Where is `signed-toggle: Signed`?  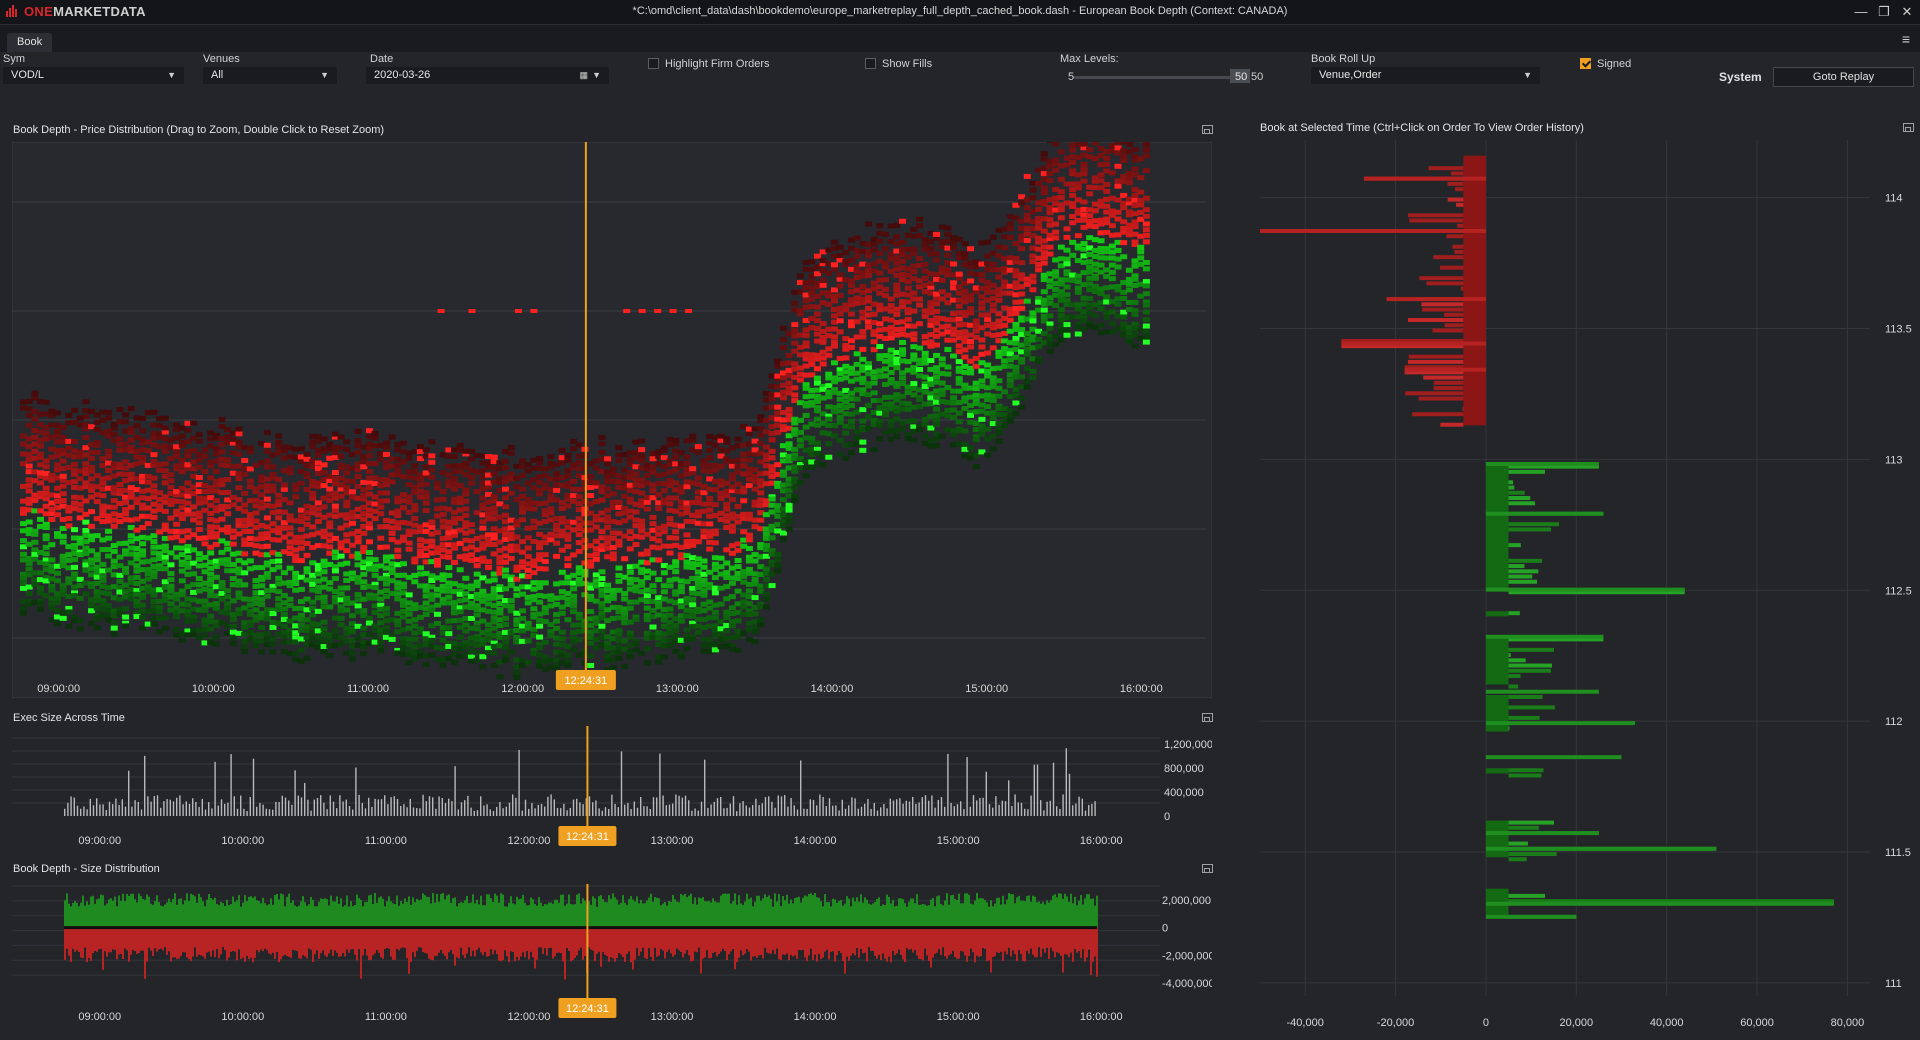 signed-toggle: Signed is located at coordinates (1605, 64).